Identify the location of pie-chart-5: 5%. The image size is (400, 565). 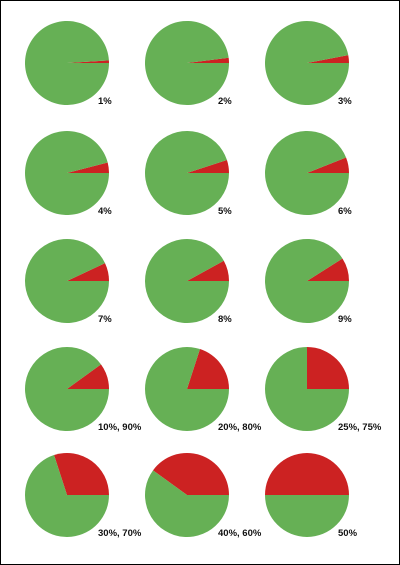
(188, 174).